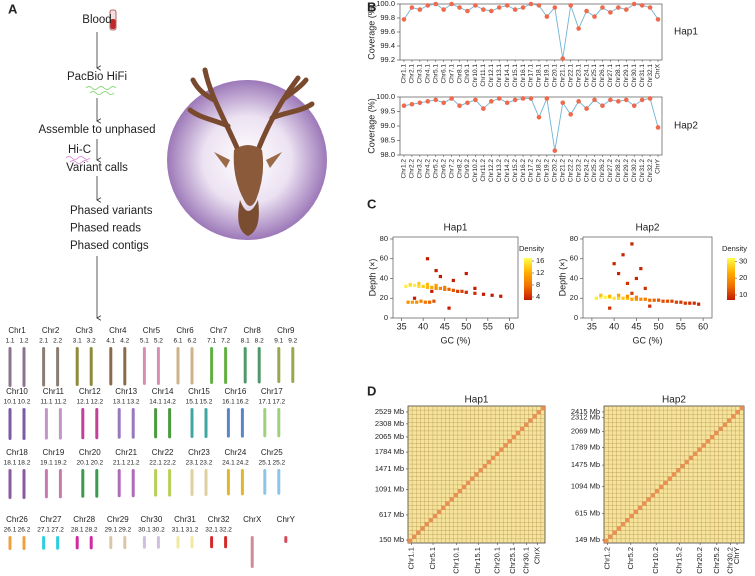 This screenshot has width=755, height=576. Describe the element at coordinates (574, 238) in the screenshot. I see `y-tick-label: 80` at that location.